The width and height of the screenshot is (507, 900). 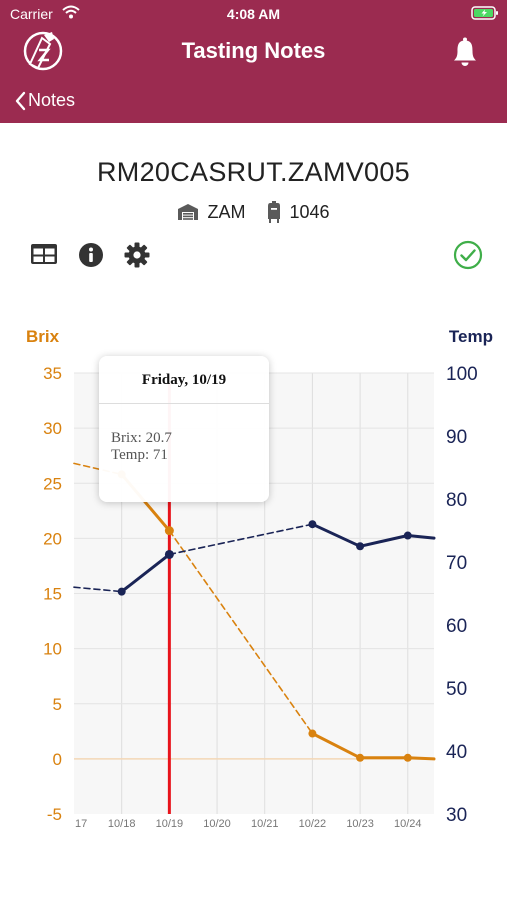 What do you see at coordinates (122, 824) in the screenshot?
I see `x-tick-label: 10/18` at bounding box center [122, 824].